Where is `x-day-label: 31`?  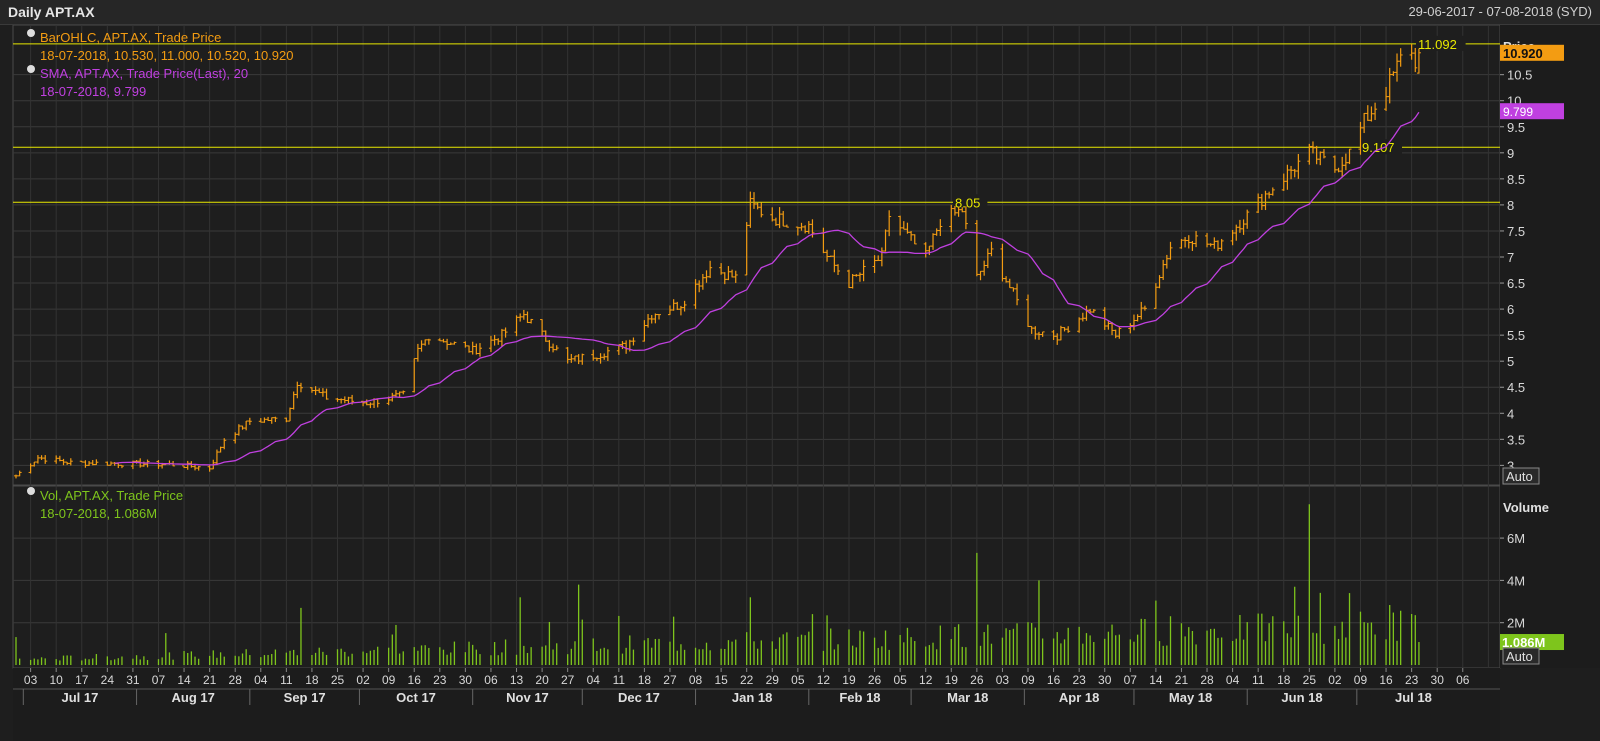 x-day-label: 31 is located at coordinates (133, 680).